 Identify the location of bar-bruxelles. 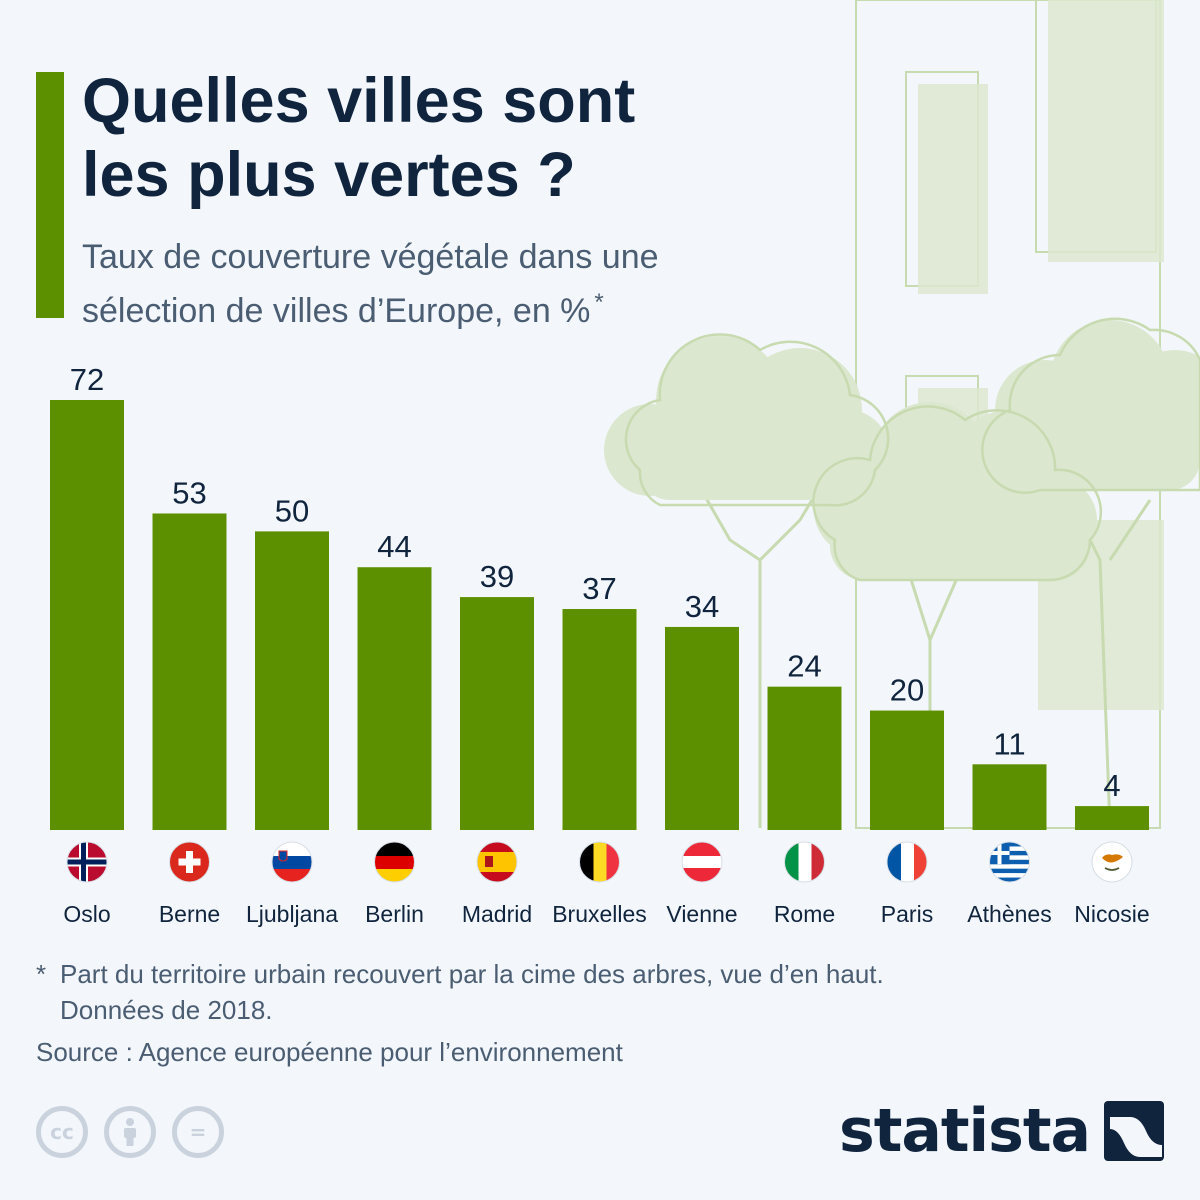
(599, 719).